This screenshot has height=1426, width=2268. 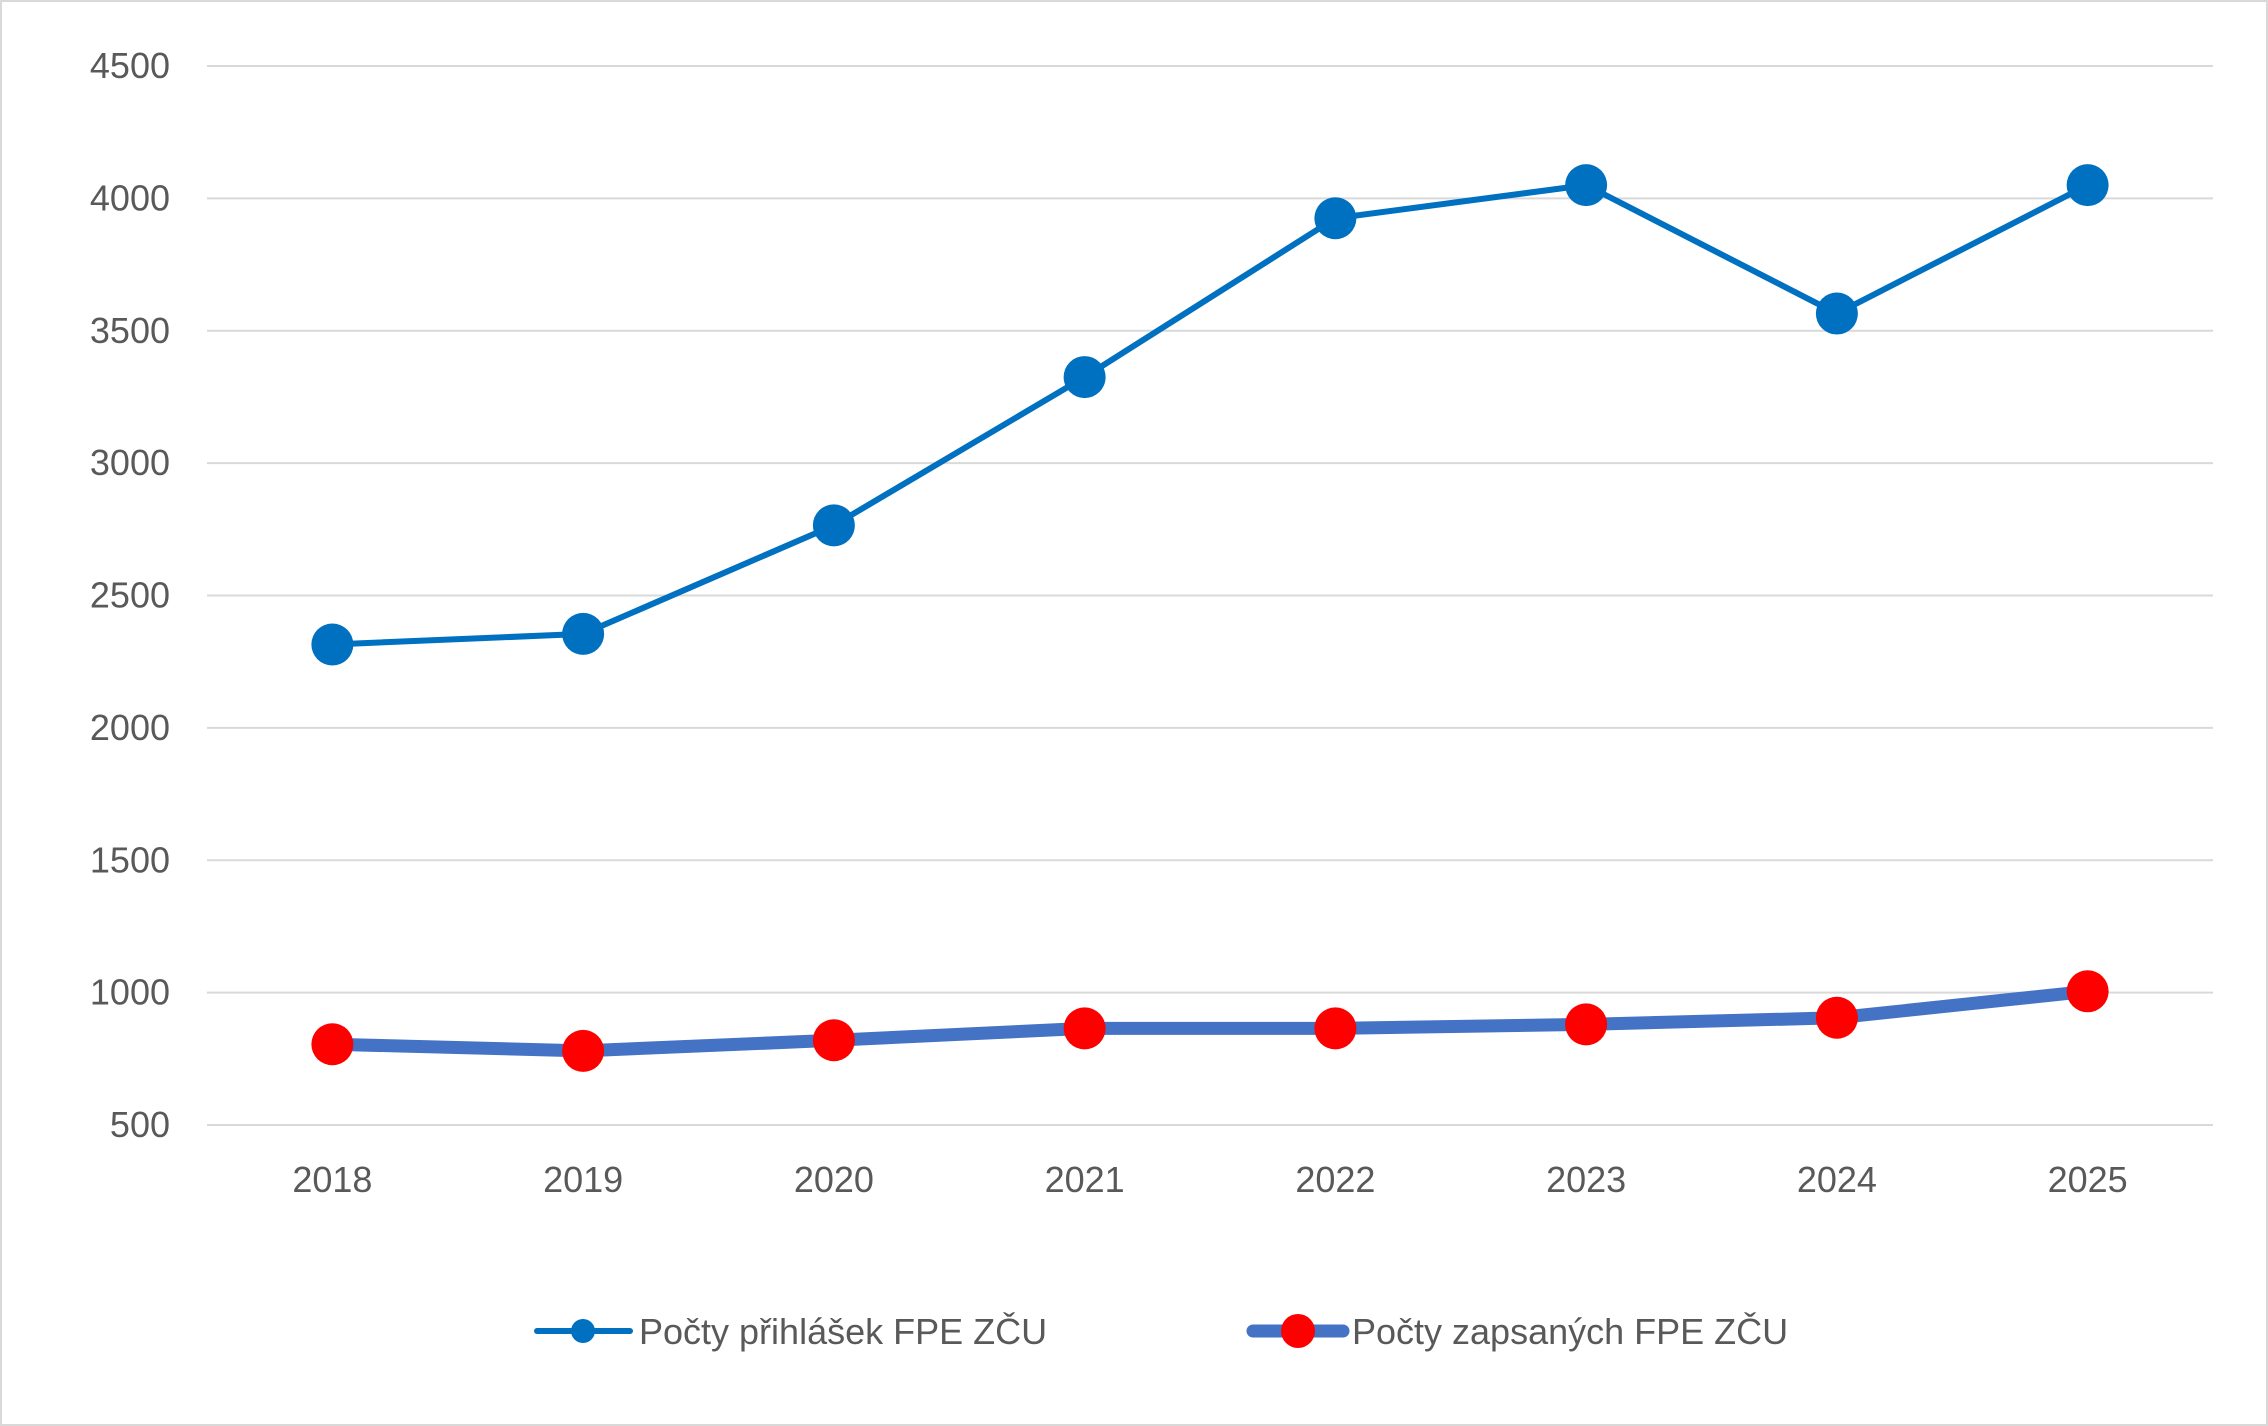 I want to click on y-tick-label: 2000, so click(x=130, y=727).